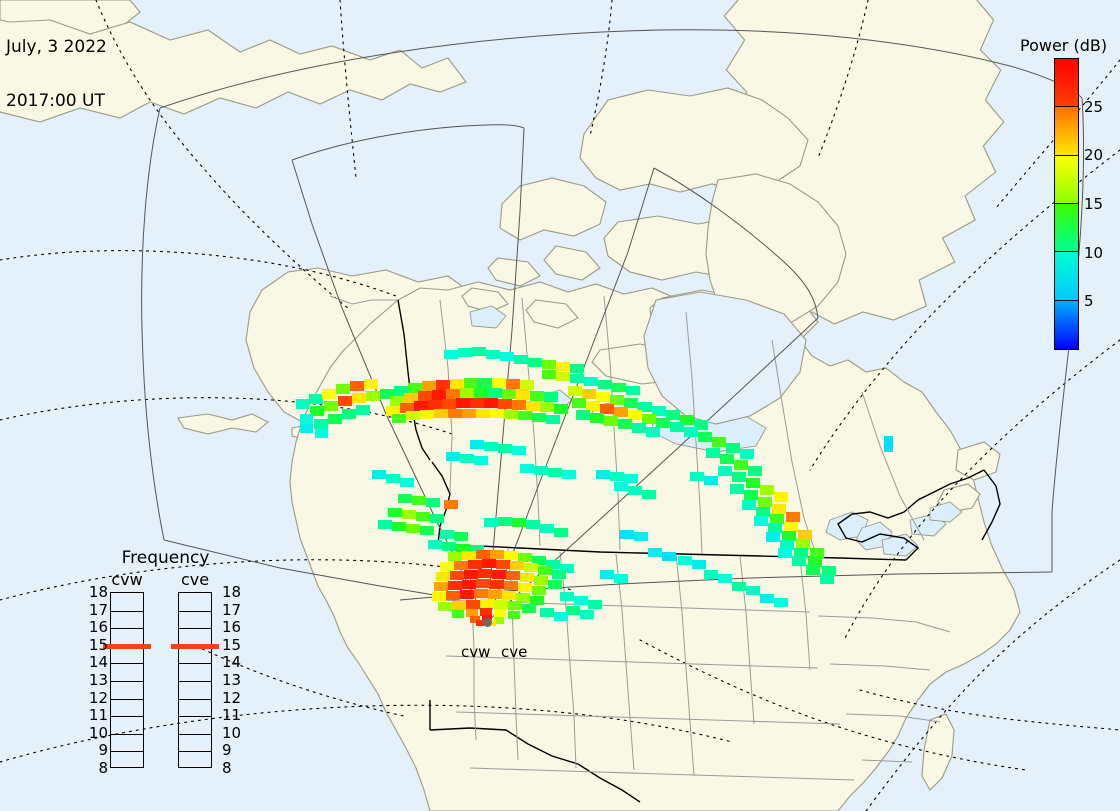 The image size is (1120, 811). I want to click on frequency-label-cve-16: 16, so click(232, 627).